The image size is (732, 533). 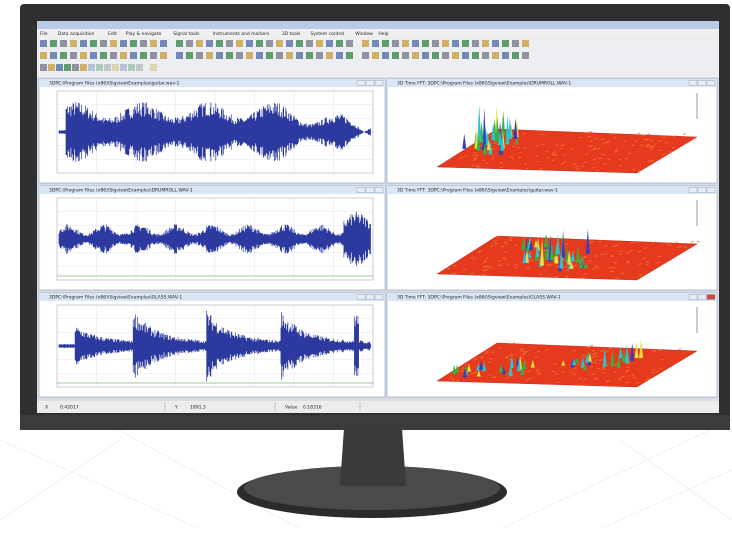 What do you see at coordinates (327, 34) in the screenshot?
I see `menu-item: System control` at bounding box center [327, 34].